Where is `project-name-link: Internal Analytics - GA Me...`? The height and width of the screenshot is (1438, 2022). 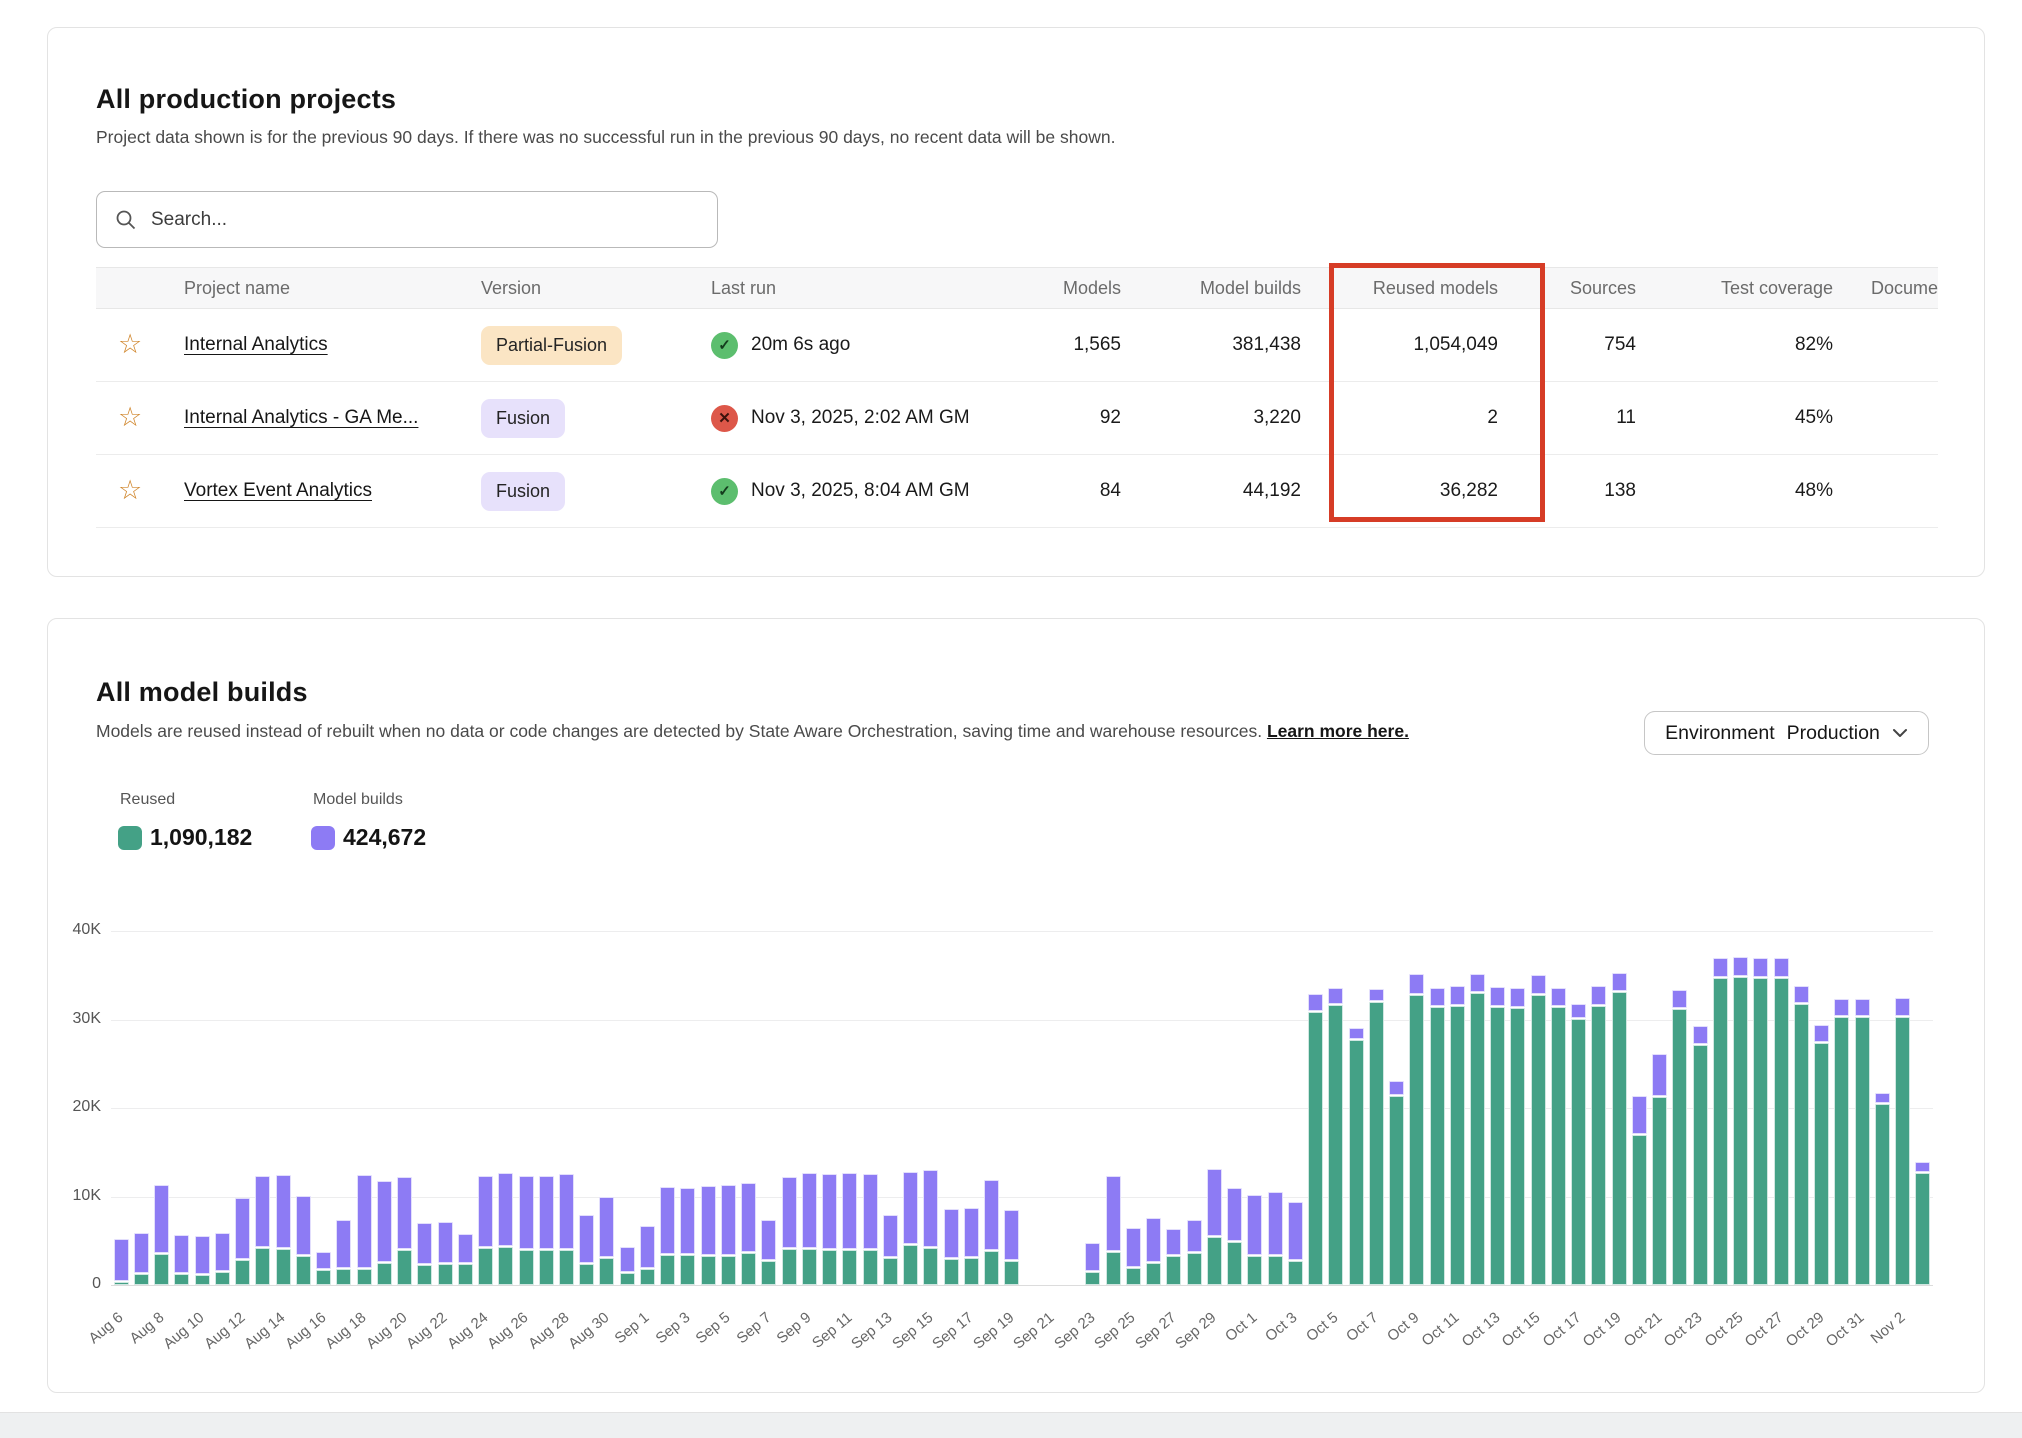 project-name-link: Internal Analytics - GA Me... is located at coordinates (301, 417).